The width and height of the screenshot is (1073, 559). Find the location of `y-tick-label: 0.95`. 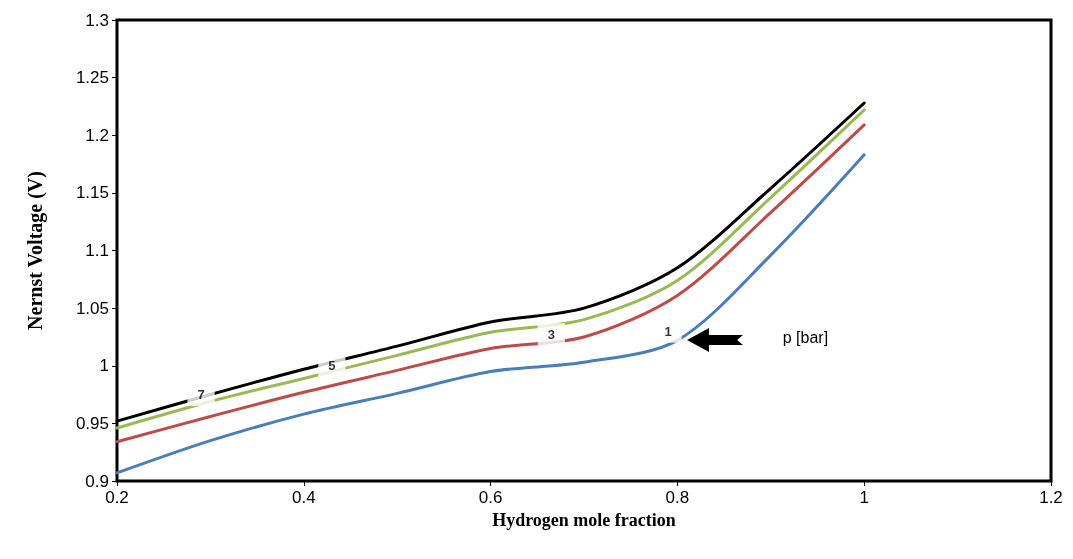

y-tick-label: 0.95 is located at coordinates (92, 423).